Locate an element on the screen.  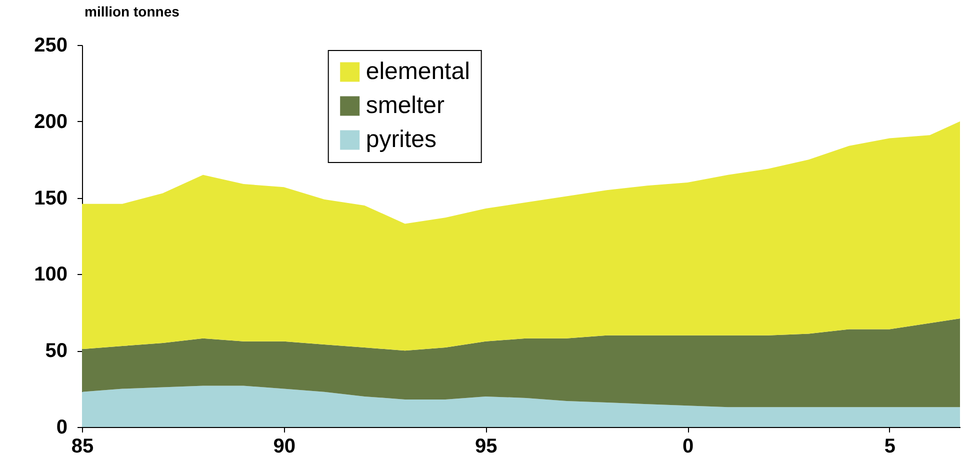
x-tick-label: 5 is located at coordinates (890, 447).